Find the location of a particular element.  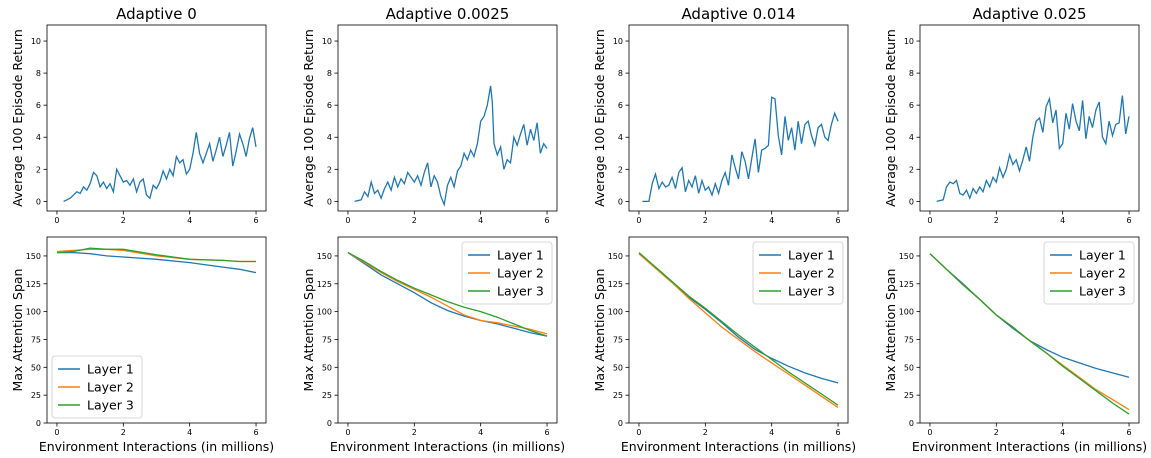

y-axis-label: Max Attention Span is located at coordinates (308, 330).